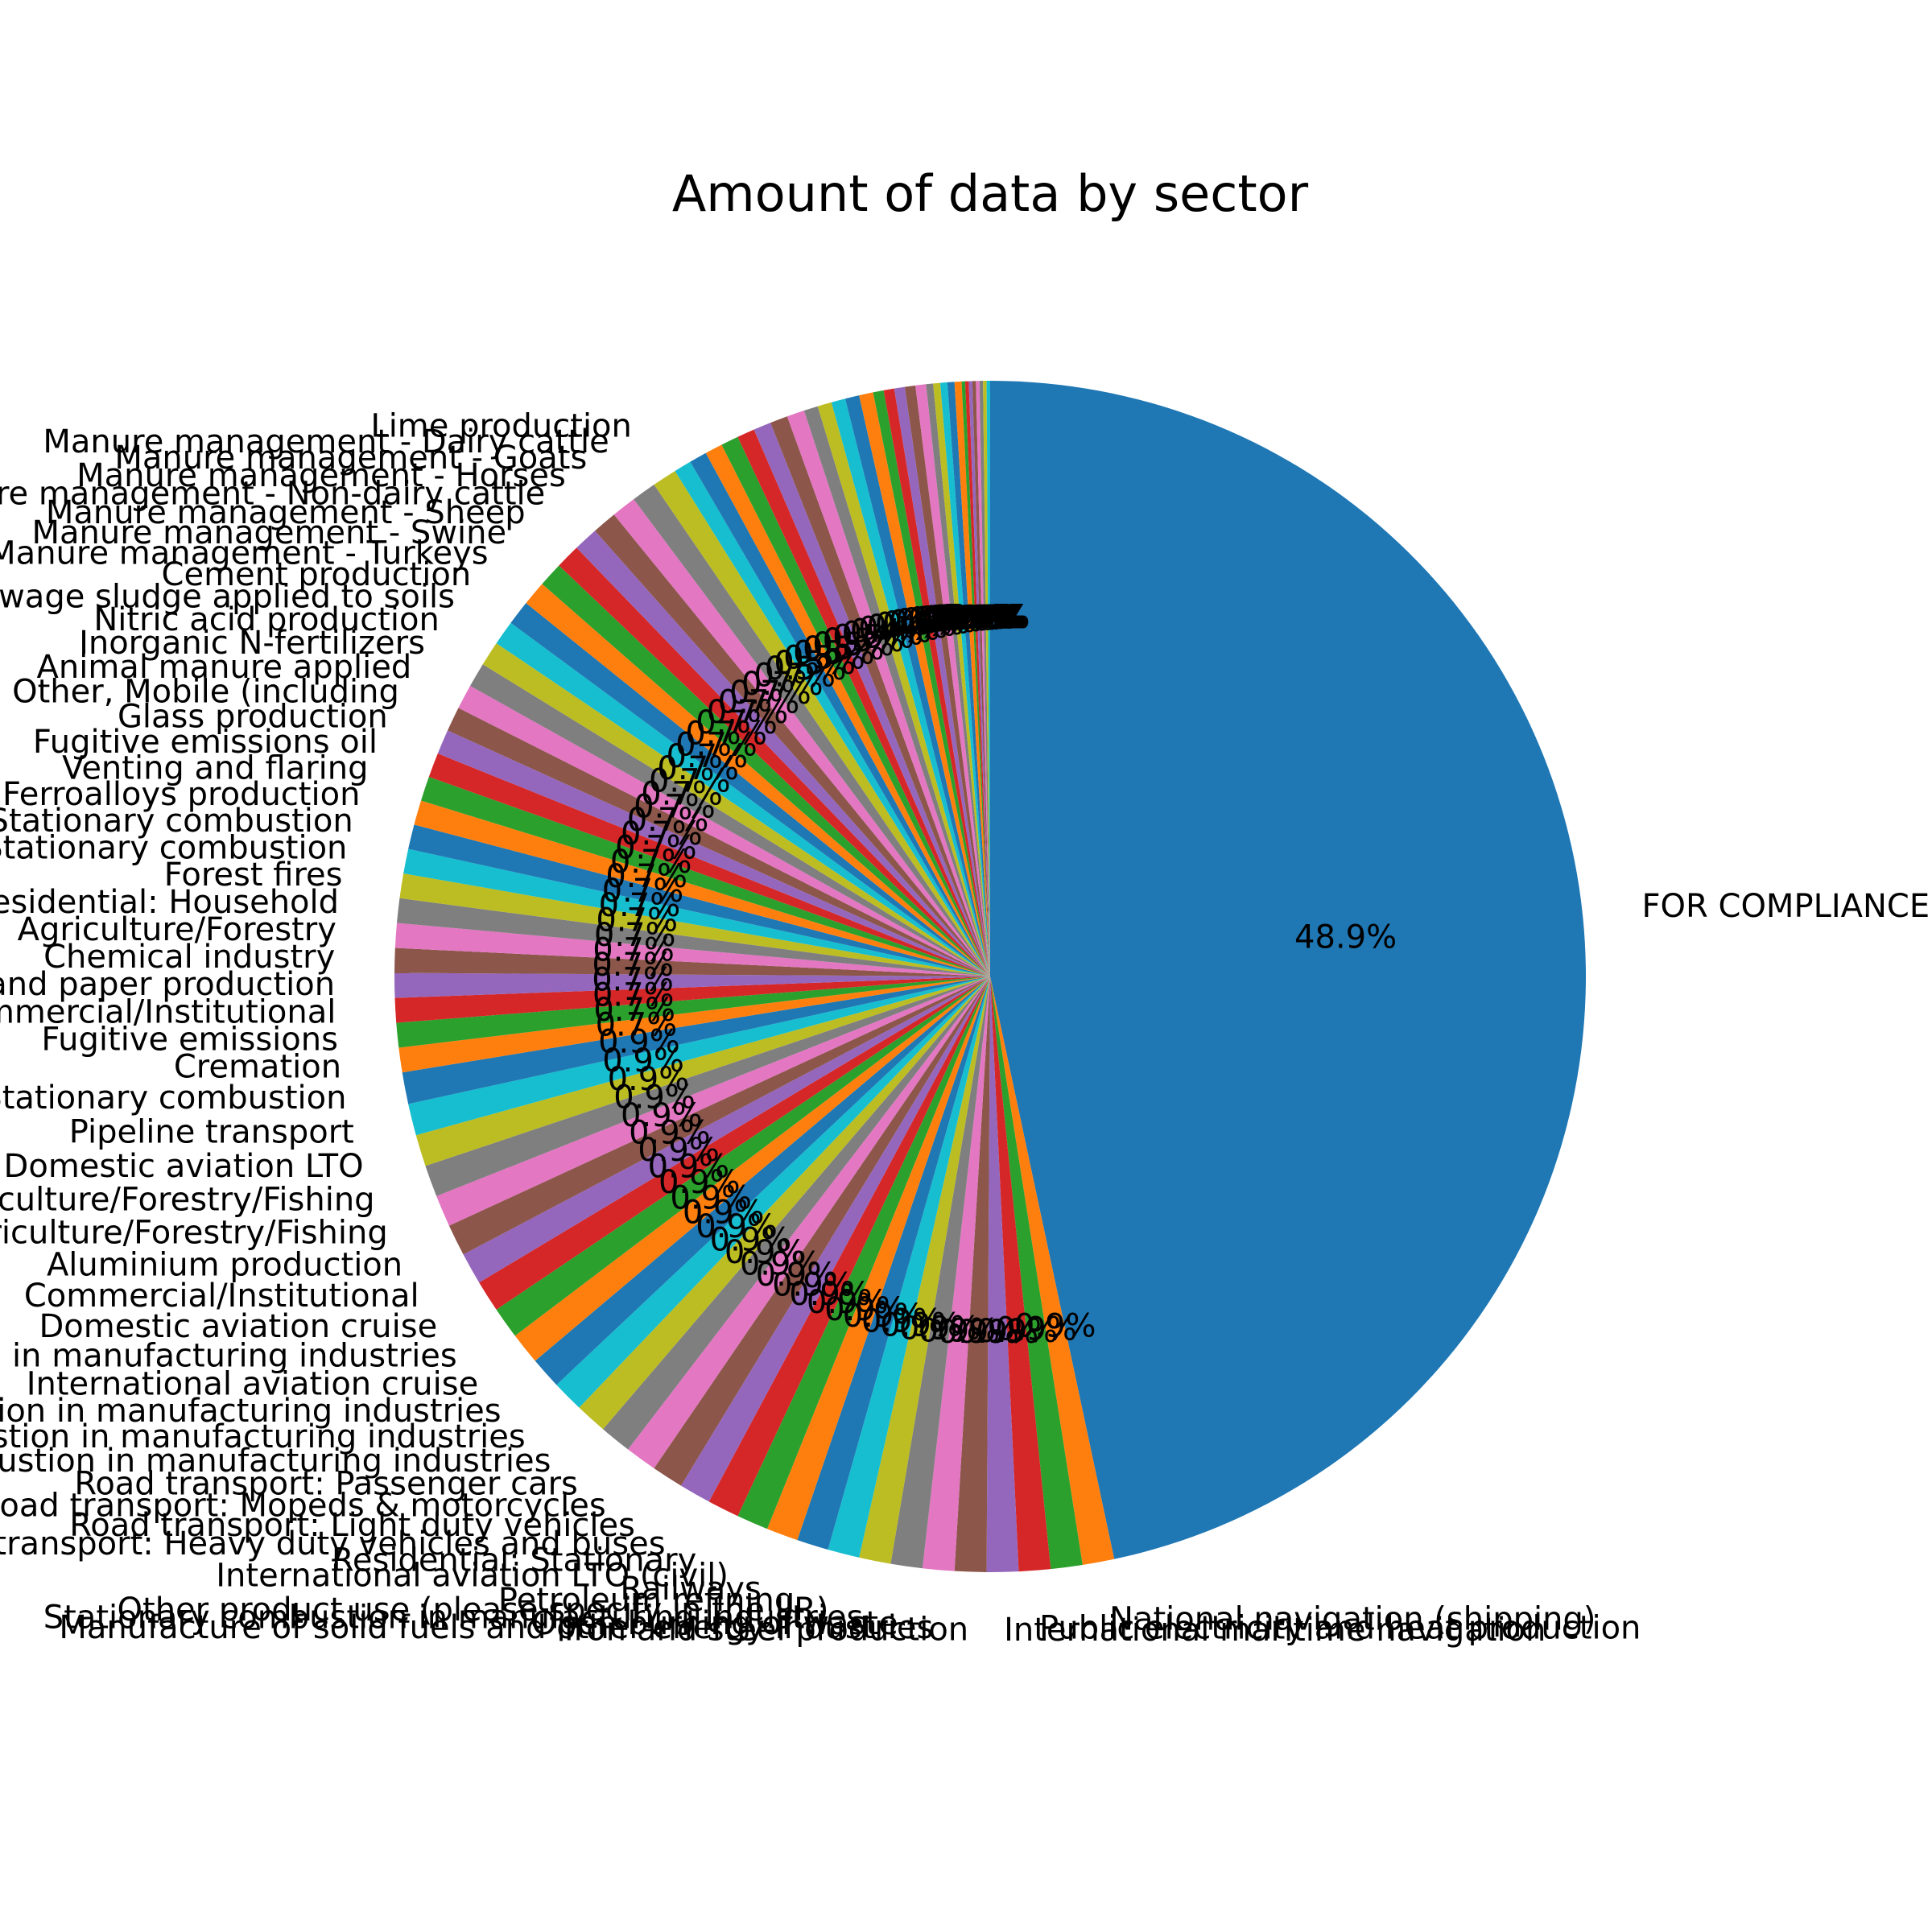 The height and width of the screenshot is (1932, 1932). What do you see at coordinates (286, 512) in the screenshot?
I see `slice-label: Manure management - Sheep` at bounding box center [286, 512].